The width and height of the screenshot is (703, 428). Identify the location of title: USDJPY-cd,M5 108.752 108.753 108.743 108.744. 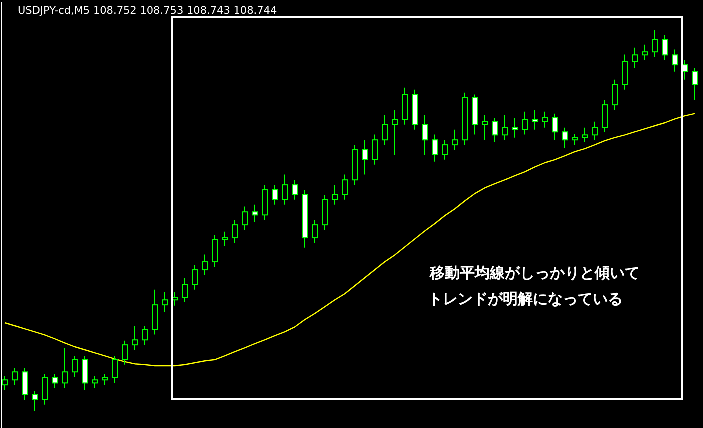
(148, 11).